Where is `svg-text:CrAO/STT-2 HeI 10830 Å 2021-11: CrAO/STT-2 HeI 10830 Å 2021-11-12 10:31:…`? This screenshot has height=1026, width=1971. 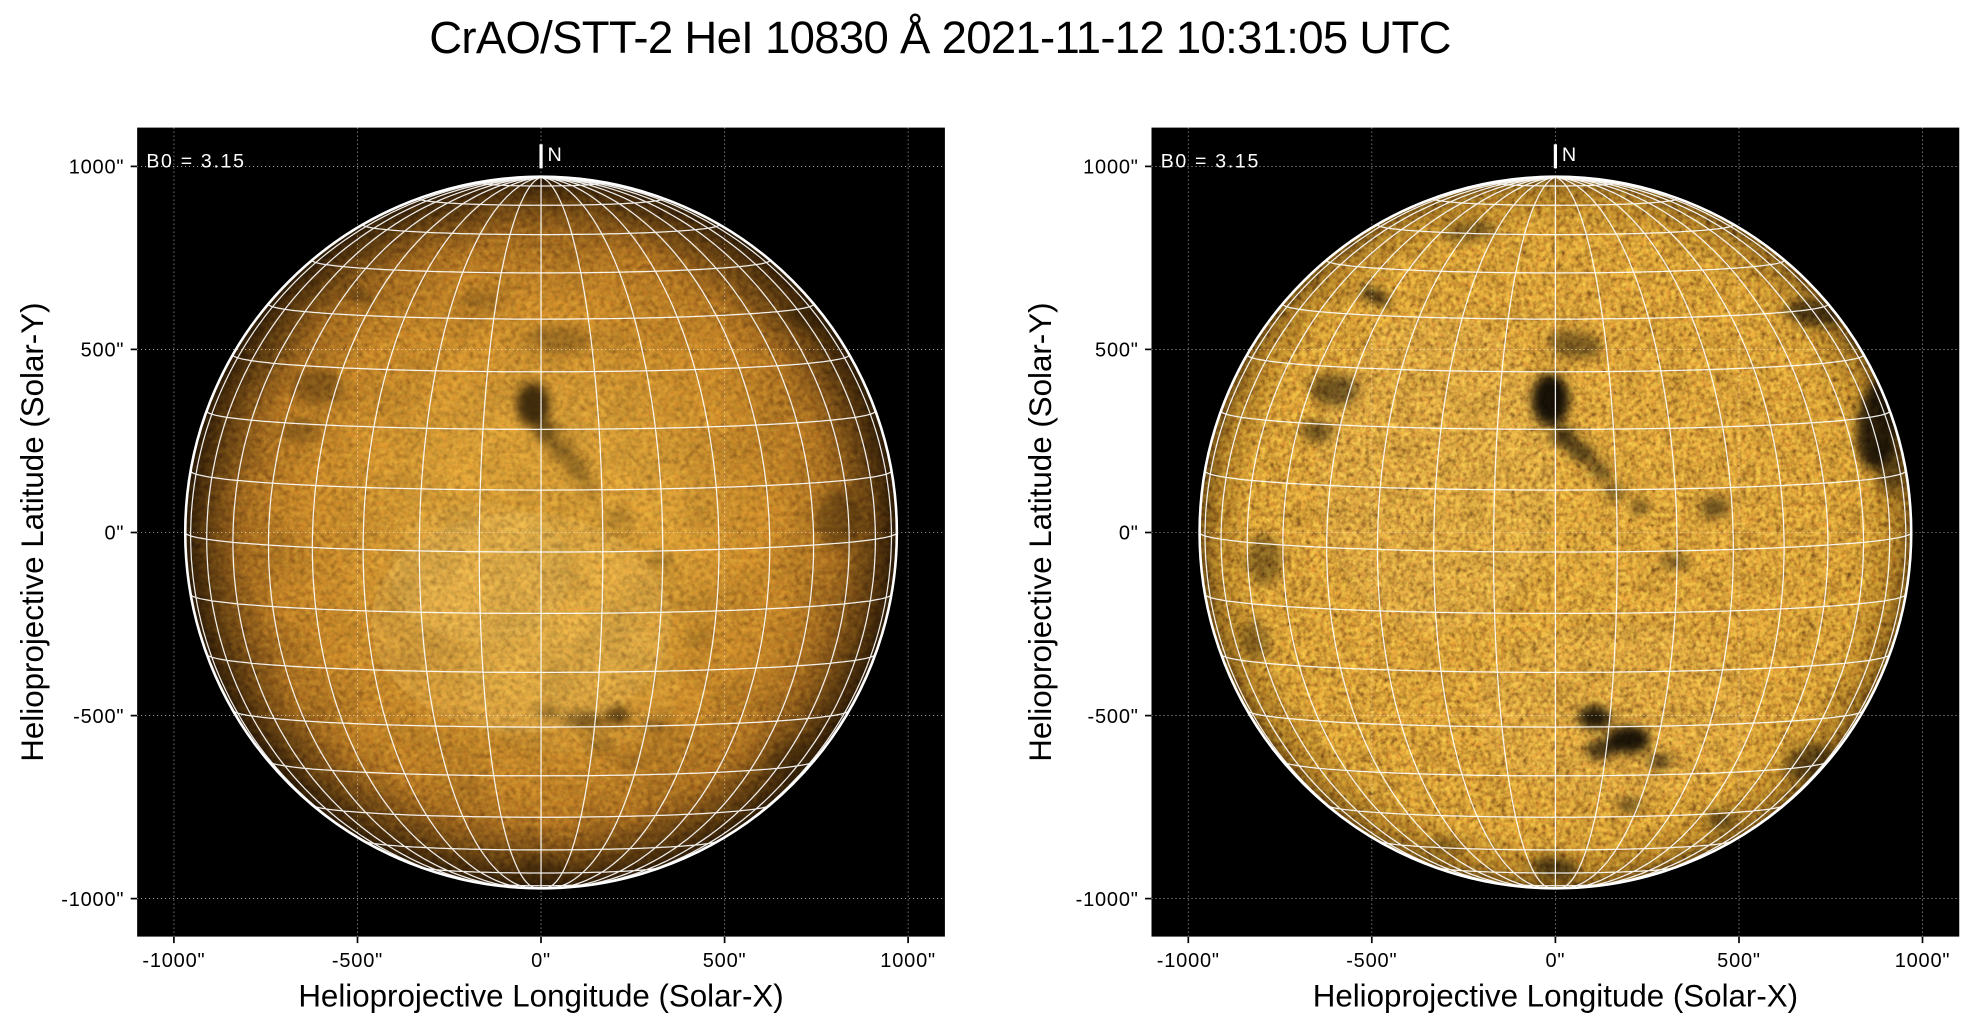
svg-text:CrAO/STT-2 HeI 10830 Å 2021-11: CrAO/STT-2 HeI 10830 Å 2021-11-12 10:31:… is located at coordinates (940, 37).